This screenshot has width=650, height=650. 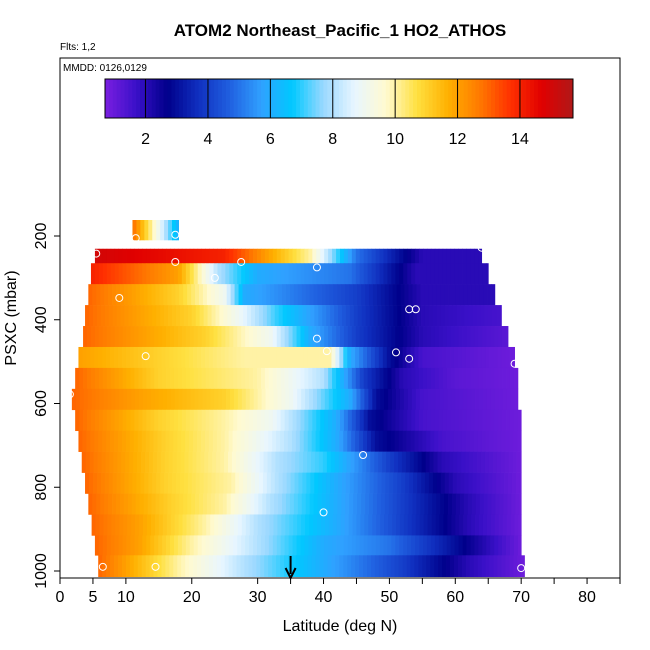 What do you see at coordinates (587, 597) in the screenshot?
I see `x-tick-label: 80` at bounding box center [587, 597].